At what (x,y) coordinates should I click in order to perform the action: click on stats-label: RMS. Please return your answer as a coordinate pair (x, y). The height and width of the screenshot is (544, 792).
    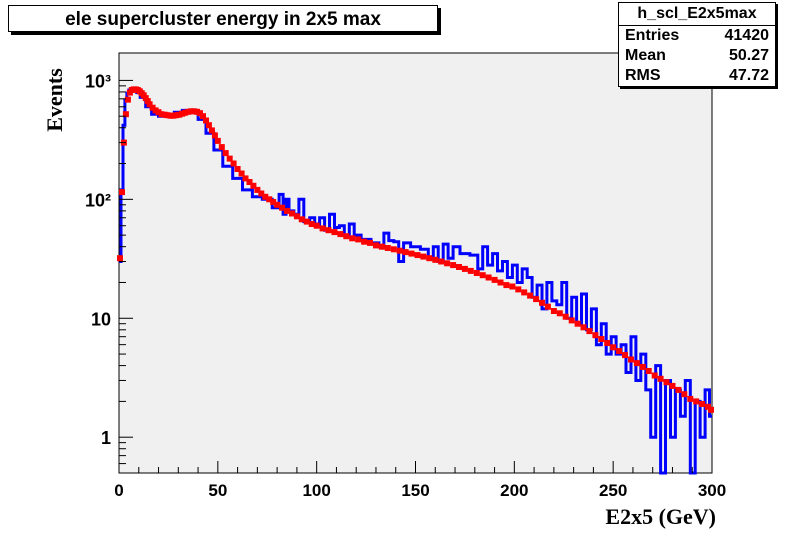
    Looking at the image, I should click on (643, 75).